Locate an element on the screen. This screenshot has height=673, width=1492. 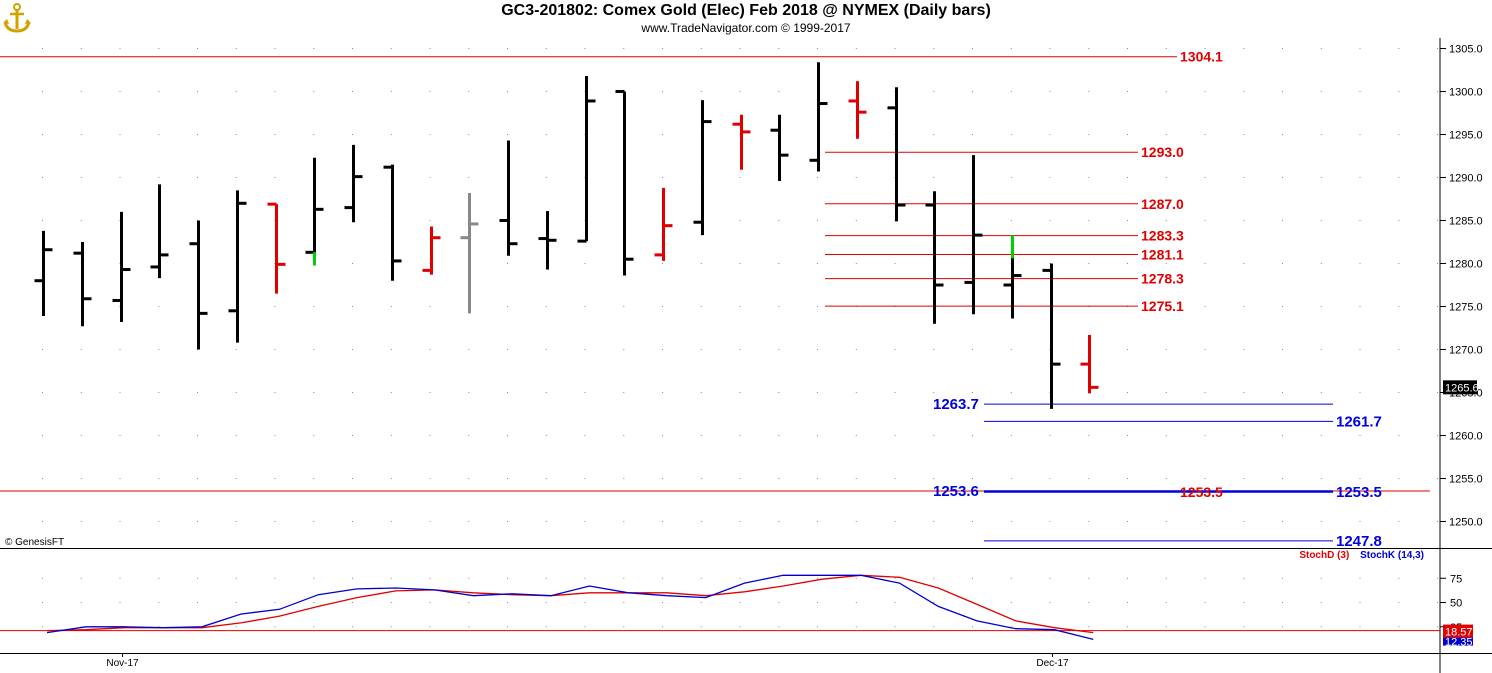
level-label: 1253.6 is located at coordinates (956, 491).